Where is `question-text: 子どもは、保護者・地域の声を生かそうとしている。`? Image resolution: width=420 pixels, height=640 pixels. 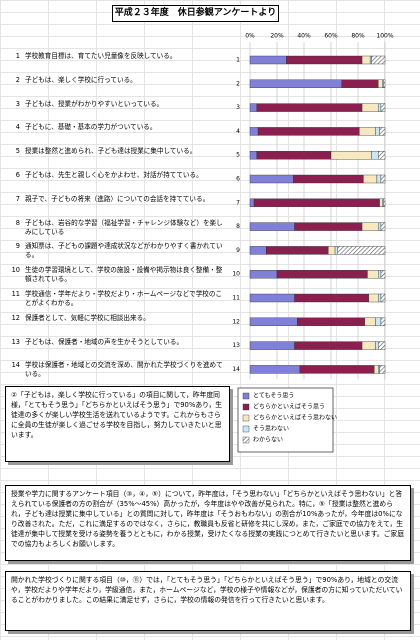 question-text: 子どもは、保護者・地域の声を生かそうとしている。 is located at coordinates (104, 341).